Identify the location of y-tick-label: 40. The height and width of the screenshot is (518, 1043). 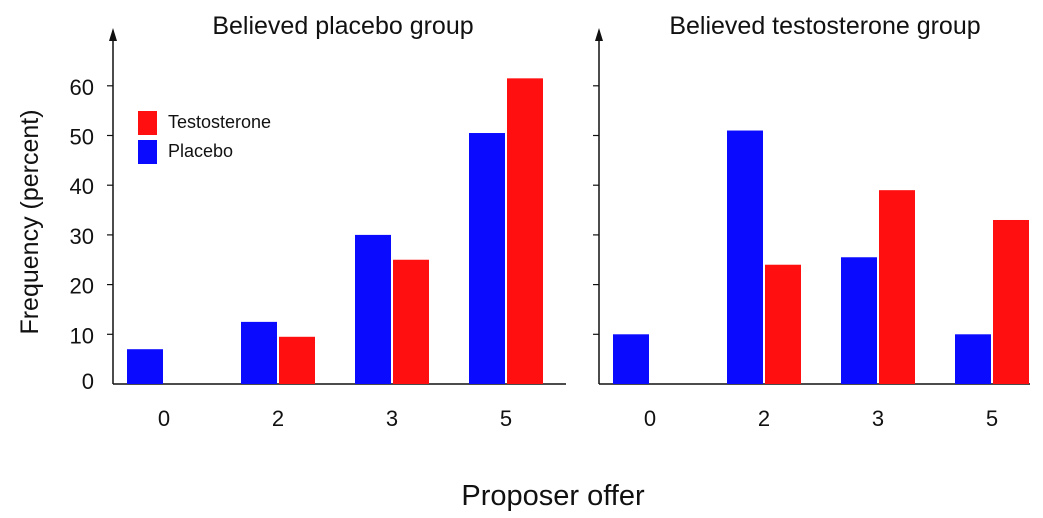
(82, 186).